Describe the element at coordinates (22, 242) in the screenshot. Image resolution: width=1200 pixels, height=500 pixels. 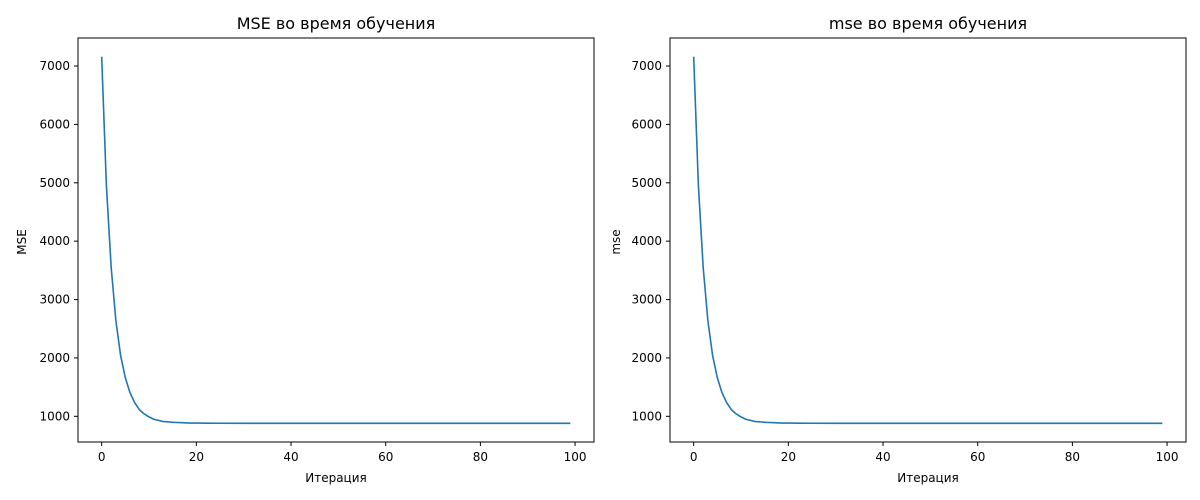
I see `y-axis-label: MSE` at that location.